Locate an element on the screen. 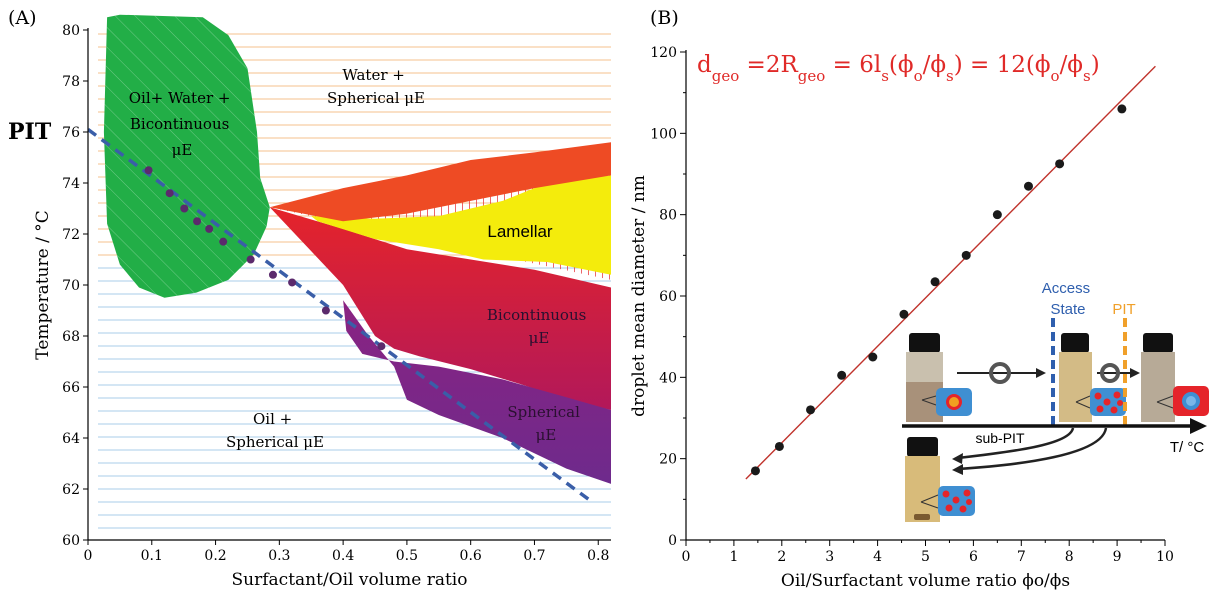 The height and width of the screenshot is (603, 1213). a-x-tick-label: 0.3 is located at coordinates (279, 556).